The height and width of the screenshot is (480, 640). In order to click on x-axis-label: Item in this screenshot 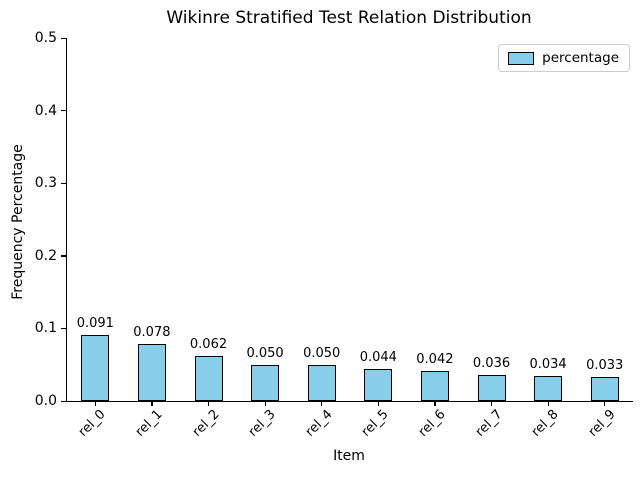, I will do `click(349, 456)`.